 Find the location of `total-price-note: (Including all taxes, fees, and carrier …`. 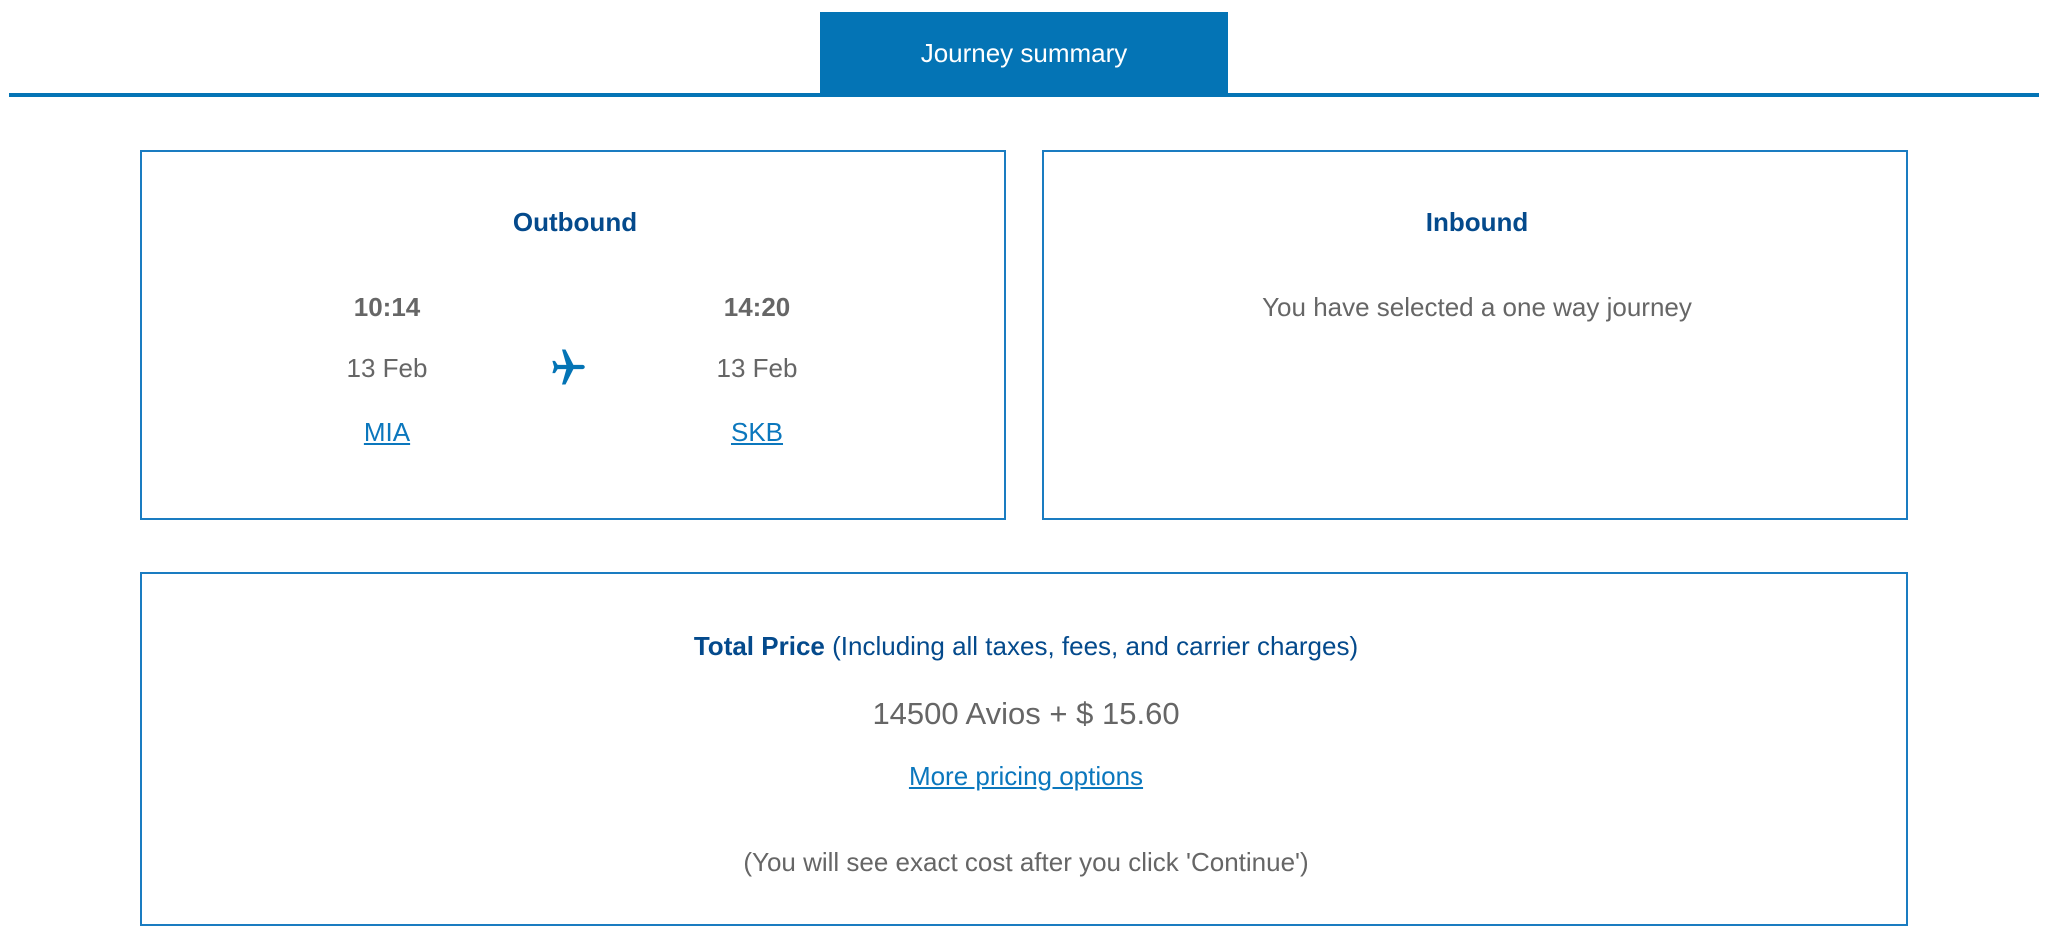

total-price-note: (Including all taxes, fees, and carrier … is located at coordinates (1095, 646).